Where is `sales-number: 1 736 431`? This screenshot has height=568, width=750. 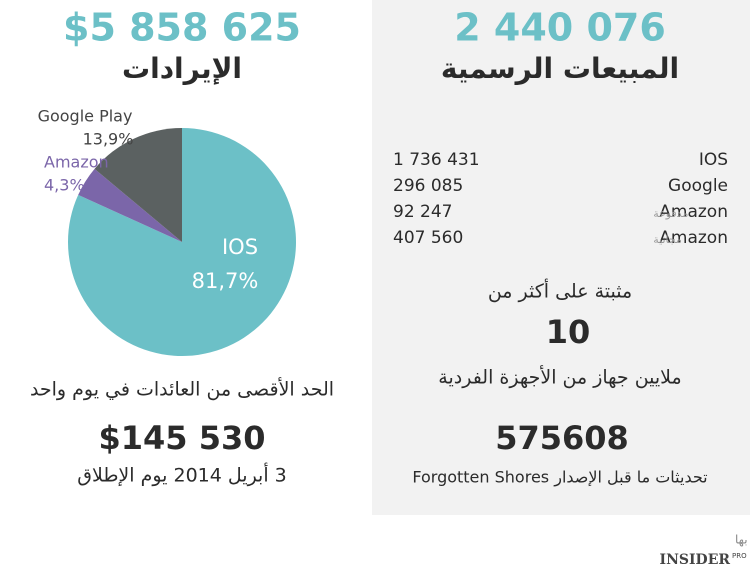
sales-number: 1 736 431 is located at coordinates (436, 160).